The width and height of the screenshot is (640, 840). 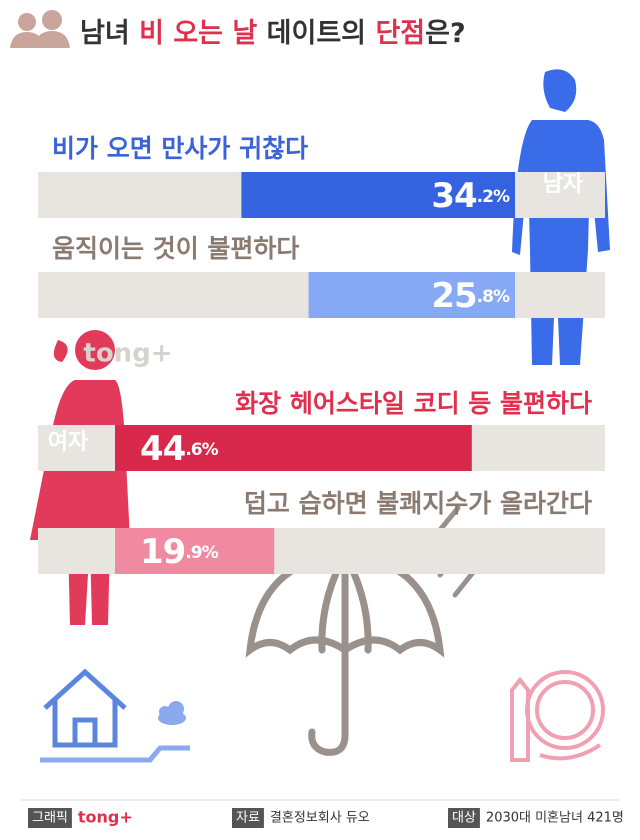 What do you see at coordinates (180, 148) in the screenshot?
I see `category-label: 비가 오면 만사가 귀찮다` at bounding box center [180, 148].